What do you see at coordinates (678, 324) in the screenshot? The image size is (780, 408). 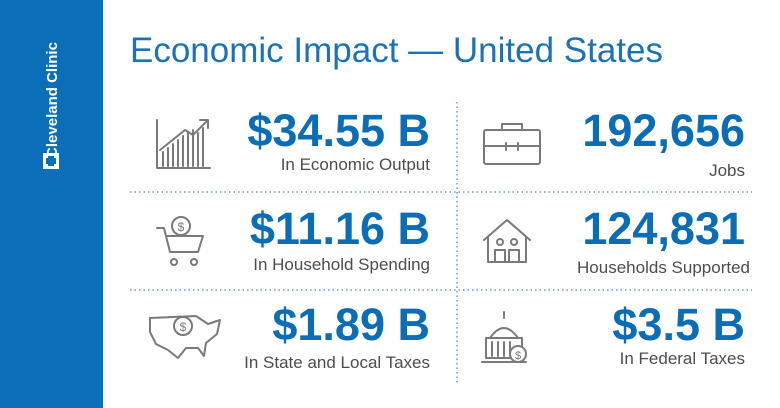 I see `stat-value: $3.5 B` at bounding box center [678, 324].